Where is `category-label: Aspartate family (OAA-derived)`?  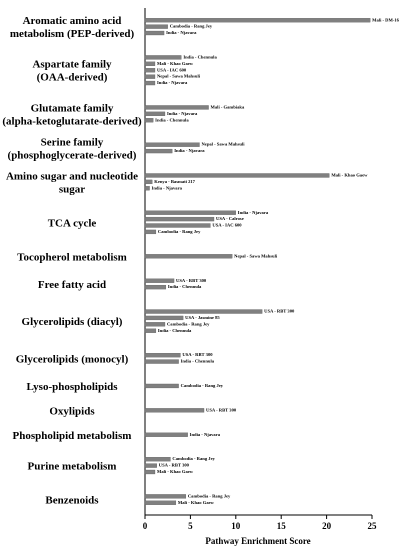 category-label: Aspartate family (OAA-derived) is located at coordinates (72, 71).